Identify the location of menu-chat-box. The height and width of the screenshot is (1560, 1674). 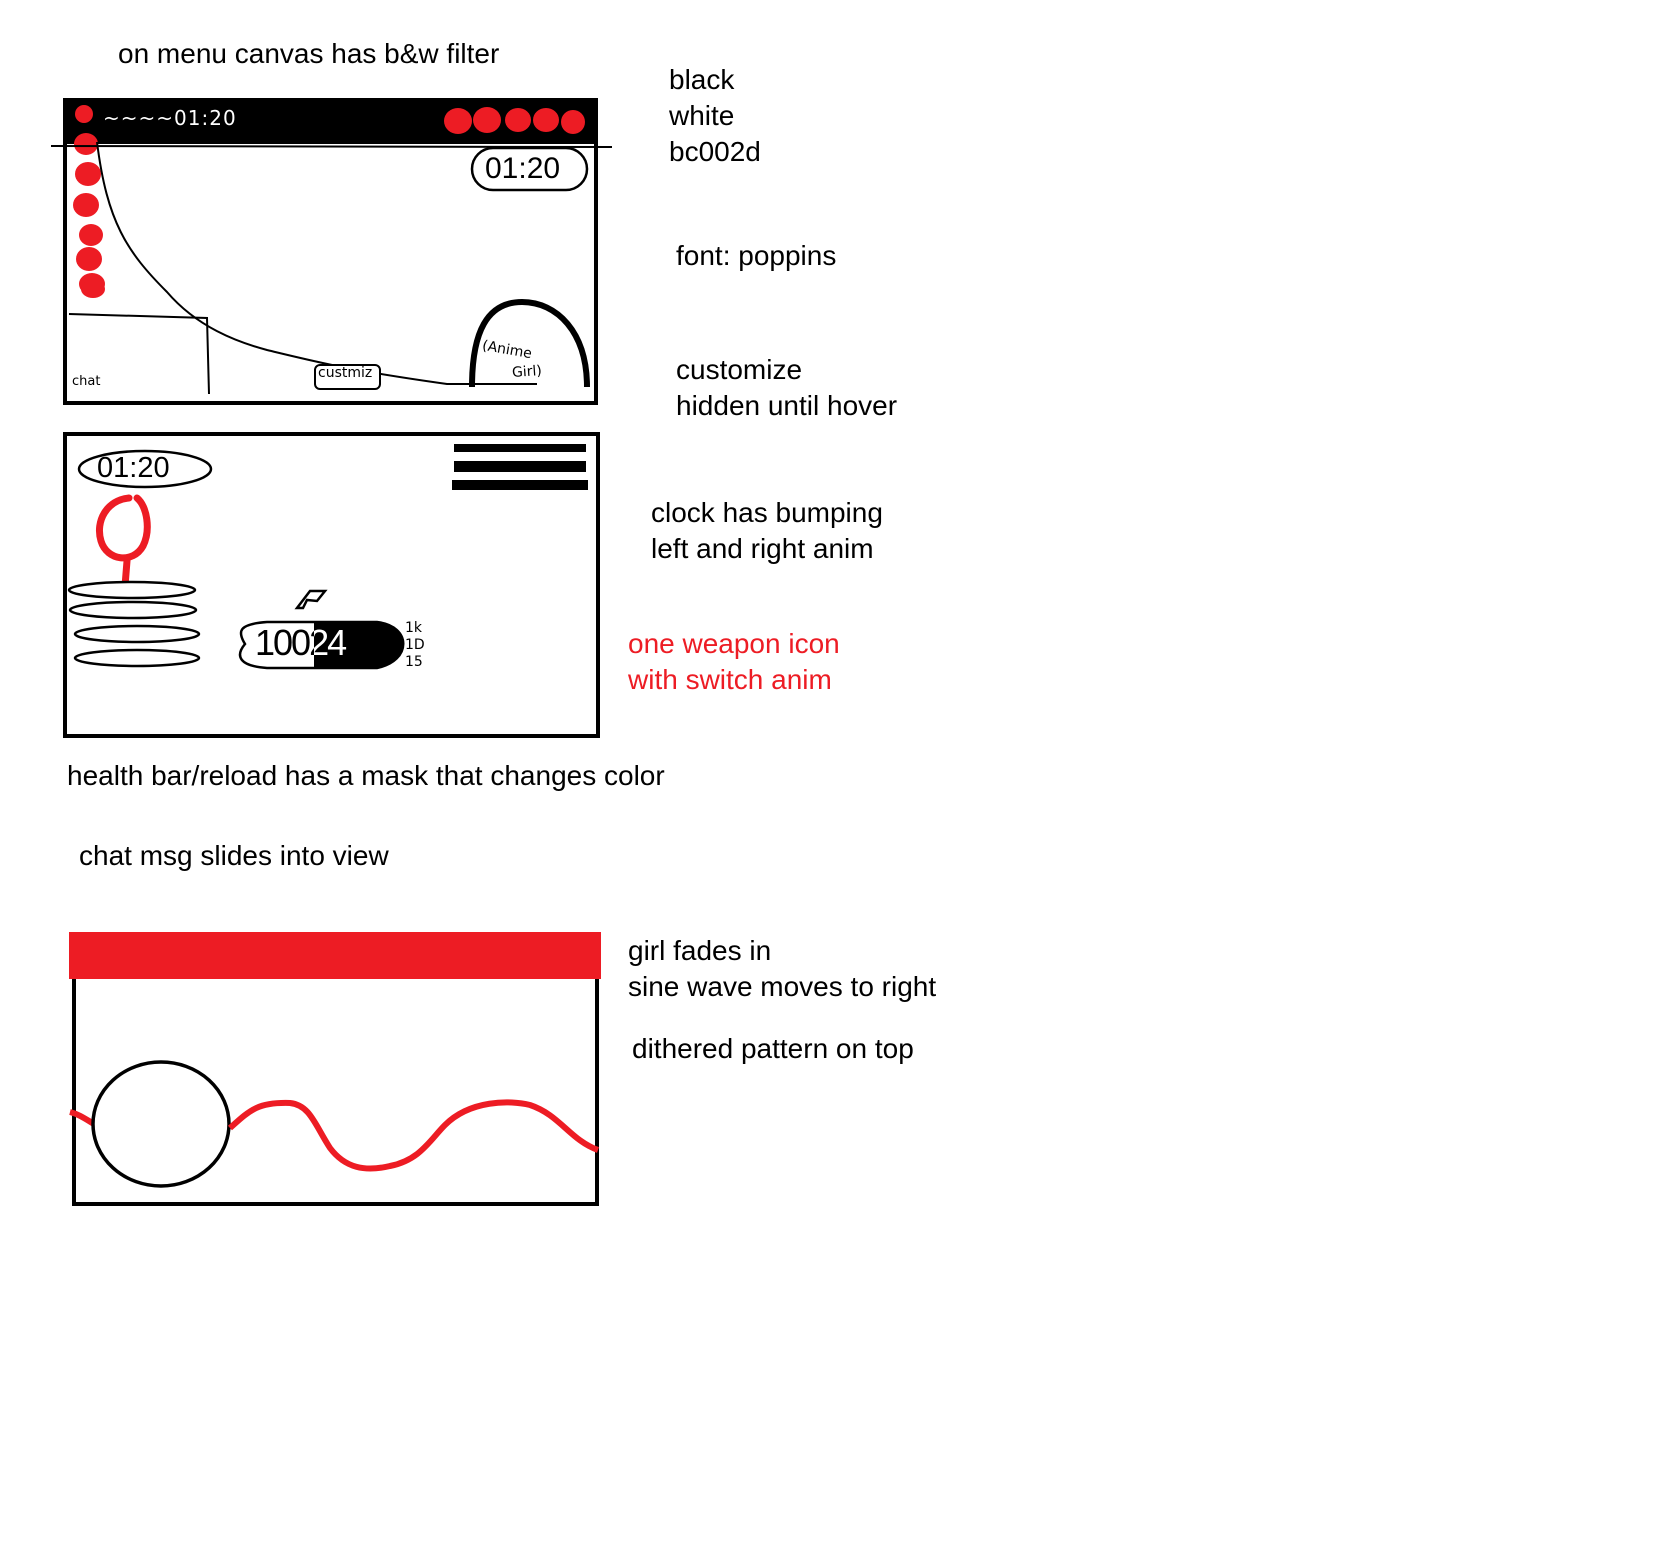
(139, 354).